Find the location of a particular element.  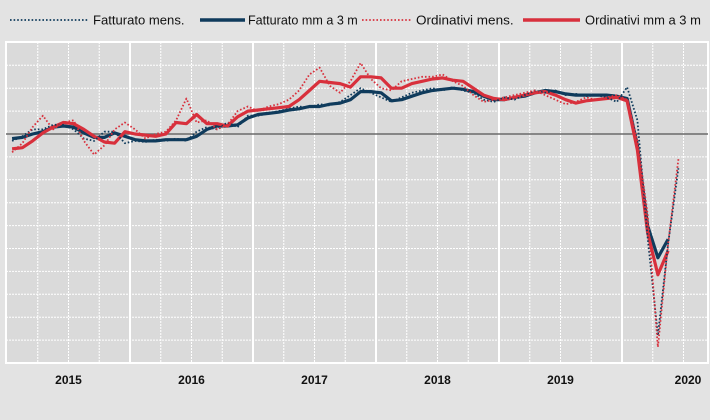

legend-label: Ordinativi mens. is located at coordinates (465, 21).